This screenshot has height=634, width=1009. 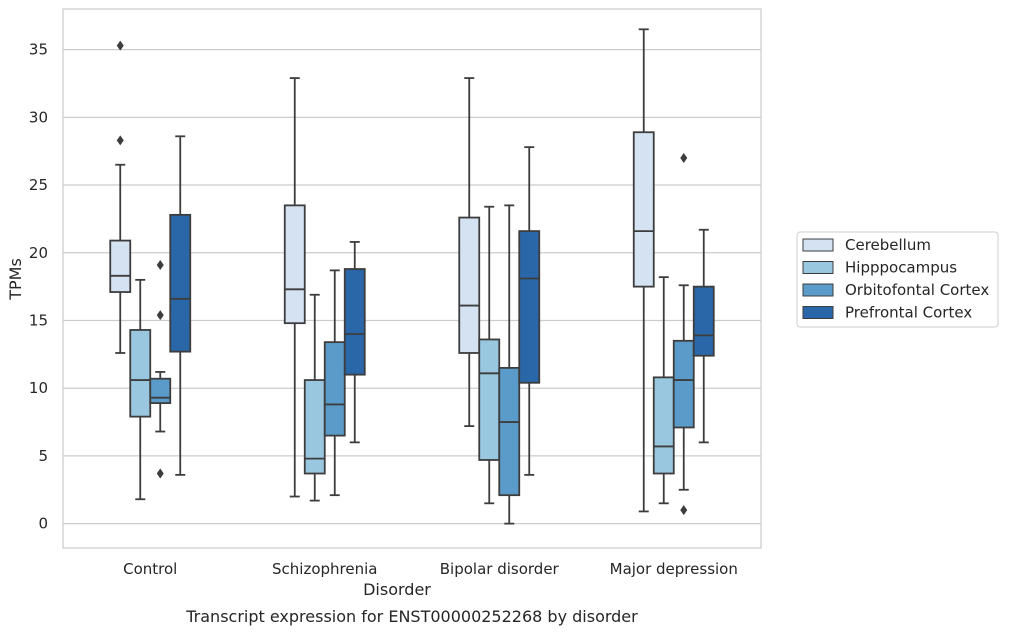 I want to click on y-tick-label: 5, so click(x=43, y=456).